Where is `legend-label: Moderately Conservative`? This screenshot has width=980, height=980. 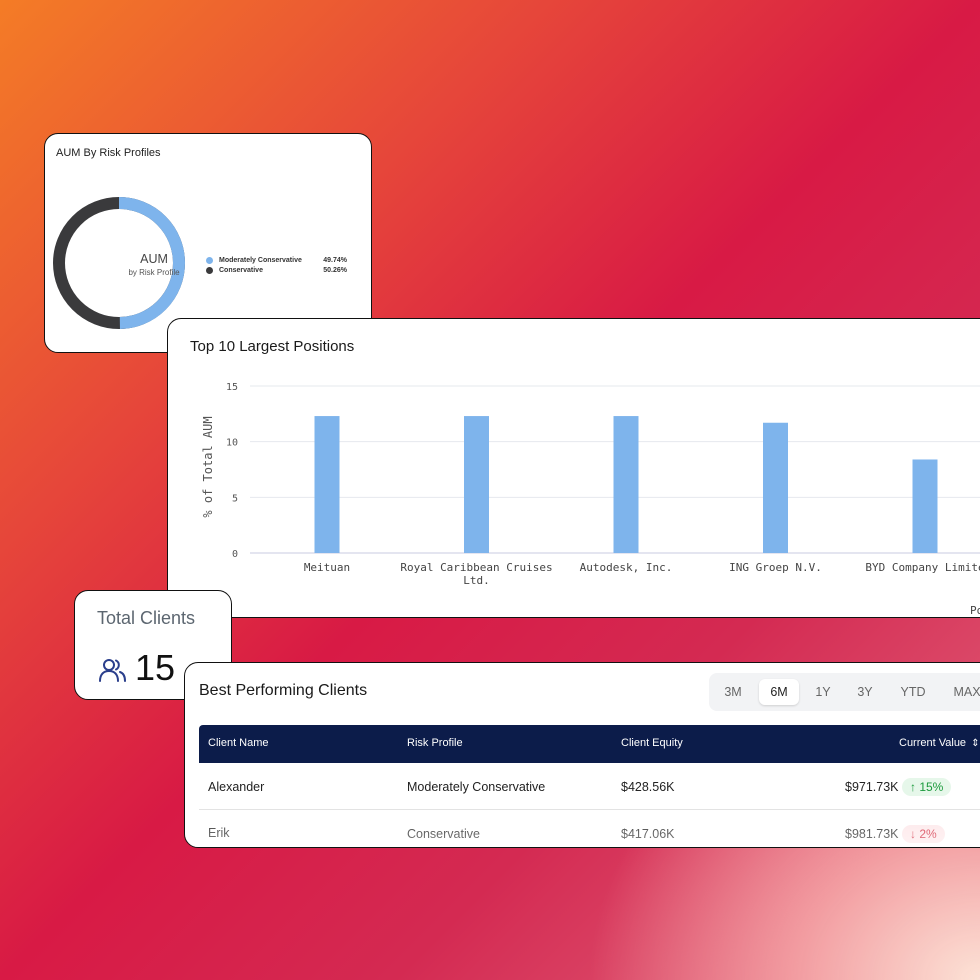 legend-label: Moderately Conservative is located at coordinates (260, 260).